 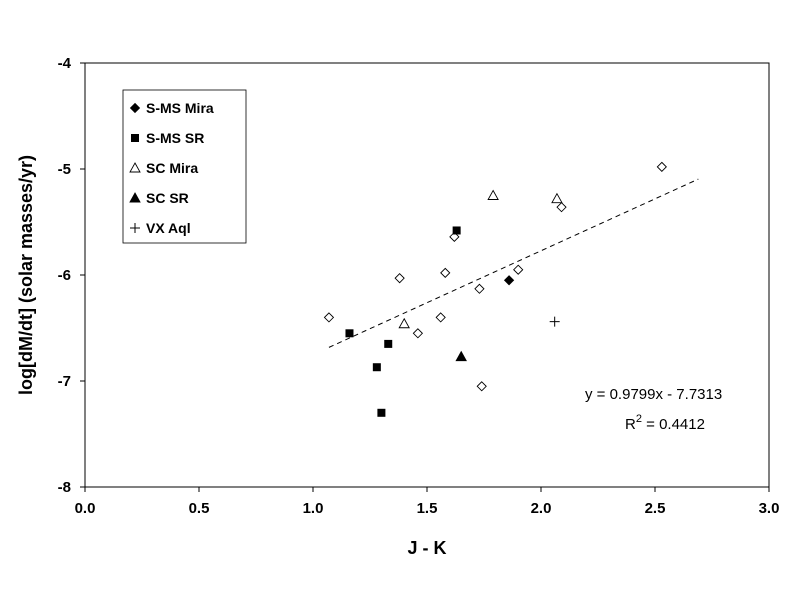 What do you see at coordinates (313, 508) in the screenshot?
I see `x-tick-label: 1.0` at bounding box center [313, 508].